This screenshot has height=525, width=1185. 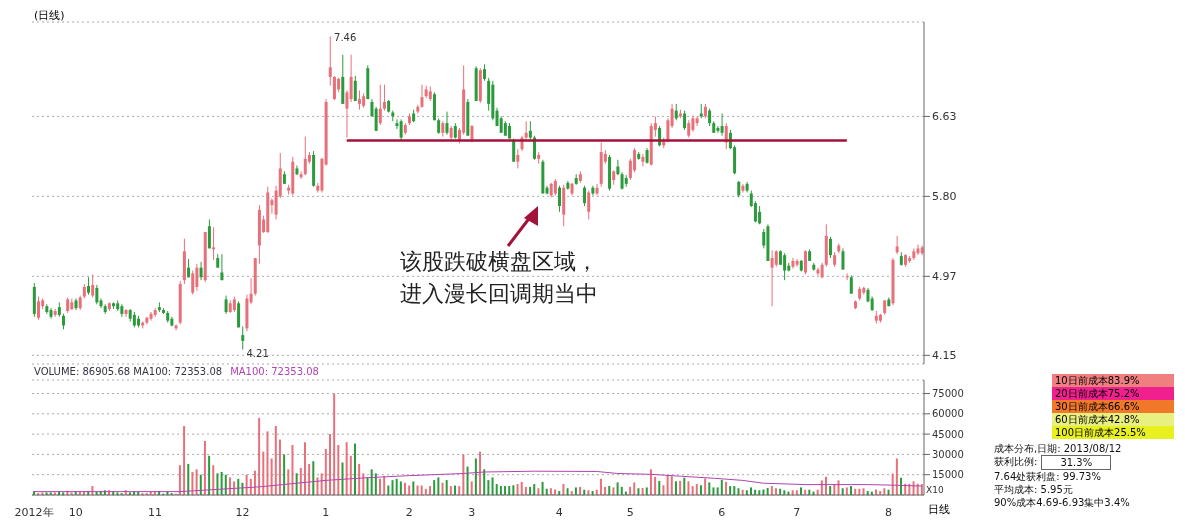 I want to click on y-tick-label: 75000, so click(x=948, y=394).